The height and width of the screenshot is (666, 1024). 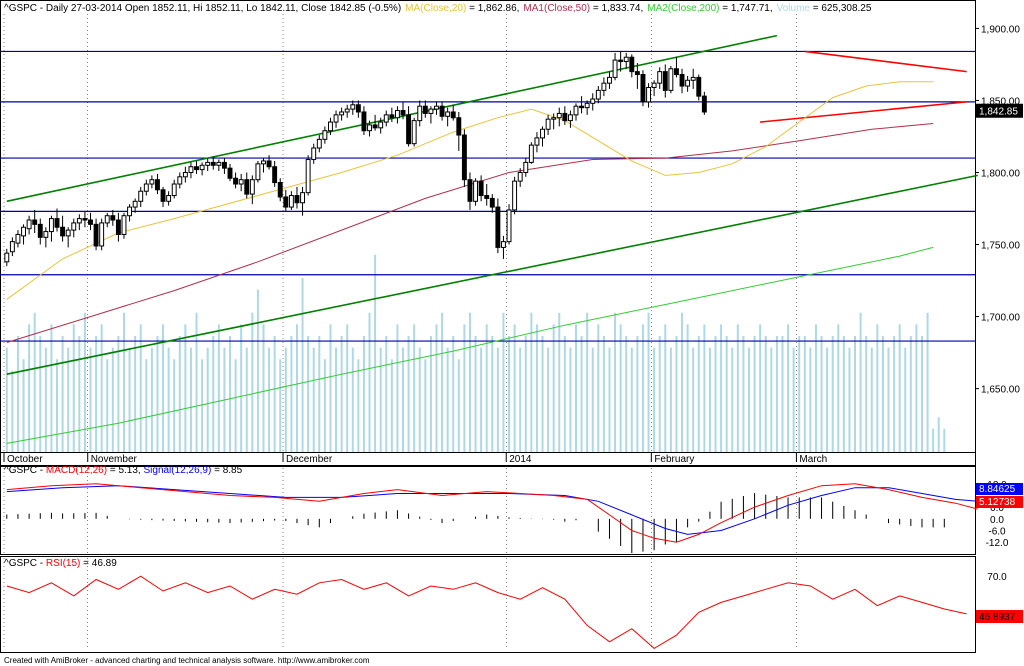 What do you see at coordinates (794, 8) in the screenshot?
I see `volume-label: Volume` at bounding box center [794, 8].